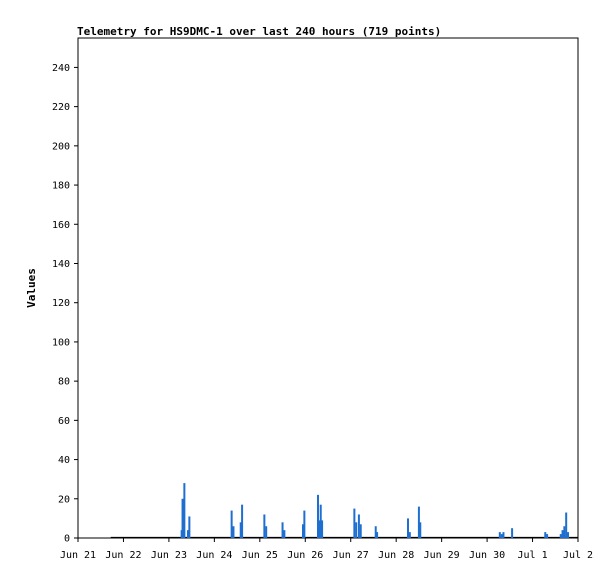 Image resolution: width=615 pixels, height=579 pixels. Describe the element at coordinates (67, 539) in the screenshot. I see `y-tick-label: 0` at that location.